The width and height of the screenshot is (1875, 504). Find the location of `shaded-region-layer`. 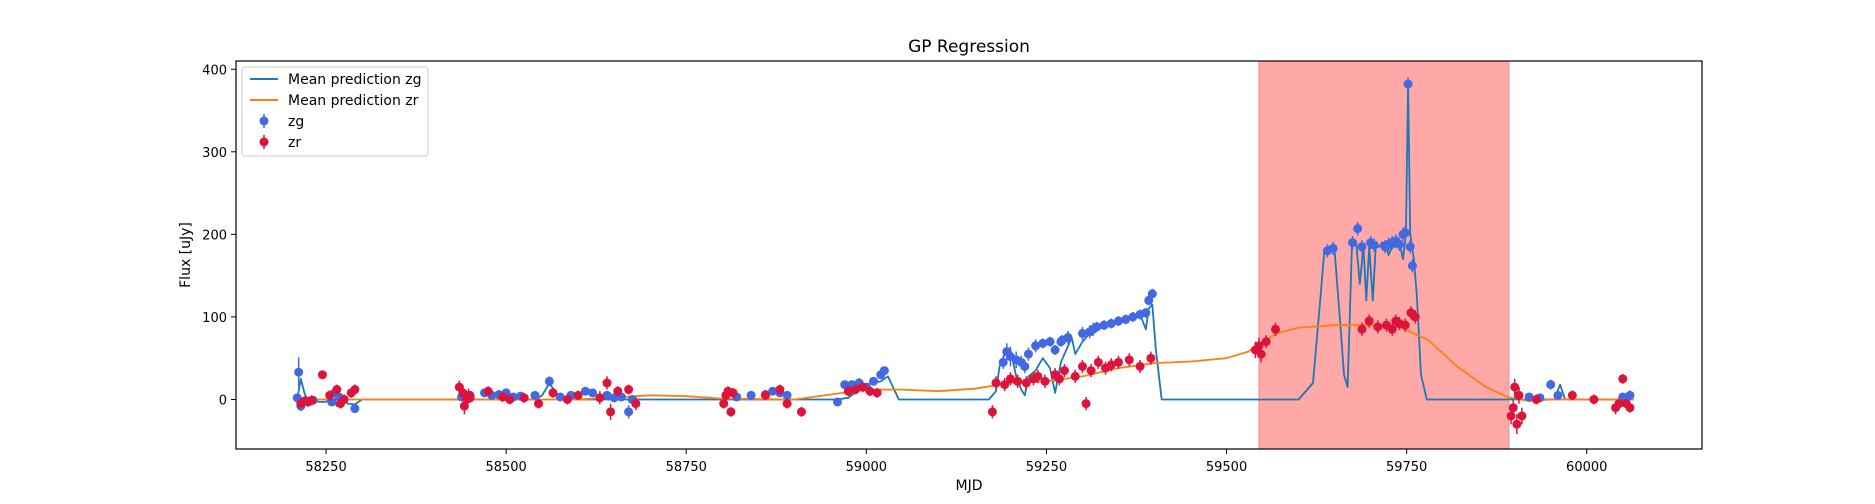

shaded-region-layer is located at coordinates (1384, 255).